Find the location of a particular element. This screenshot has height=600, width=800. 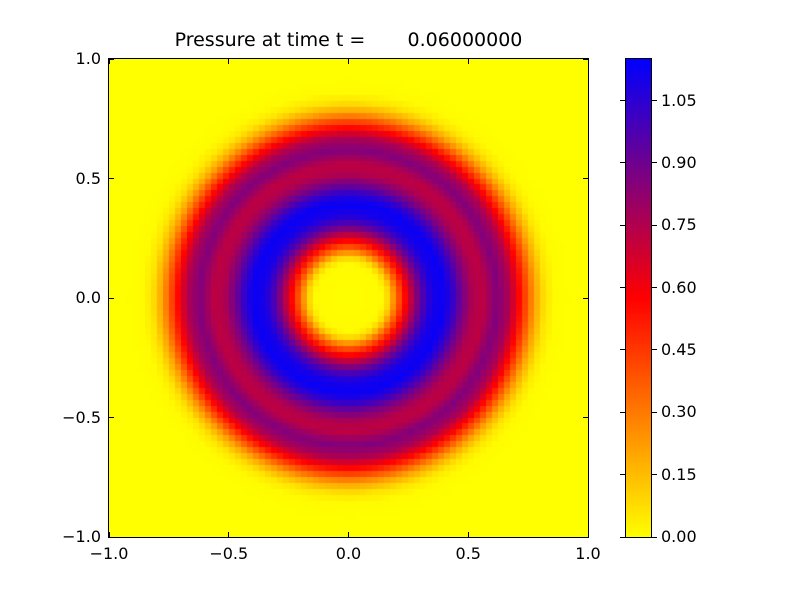

x-tick-label: −1.0 is located at coordinates (109, 553).